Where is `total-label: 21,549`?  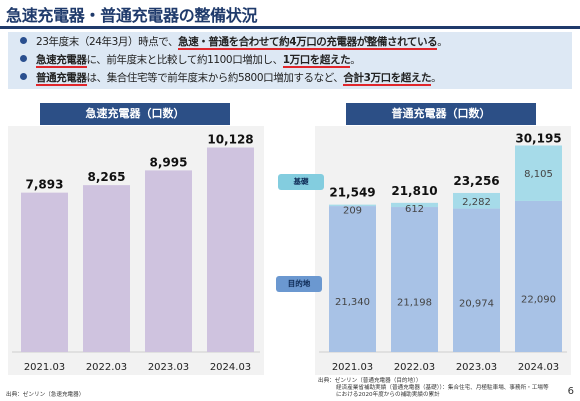
total-label: 21,549 is located at coordinates (352, 193).